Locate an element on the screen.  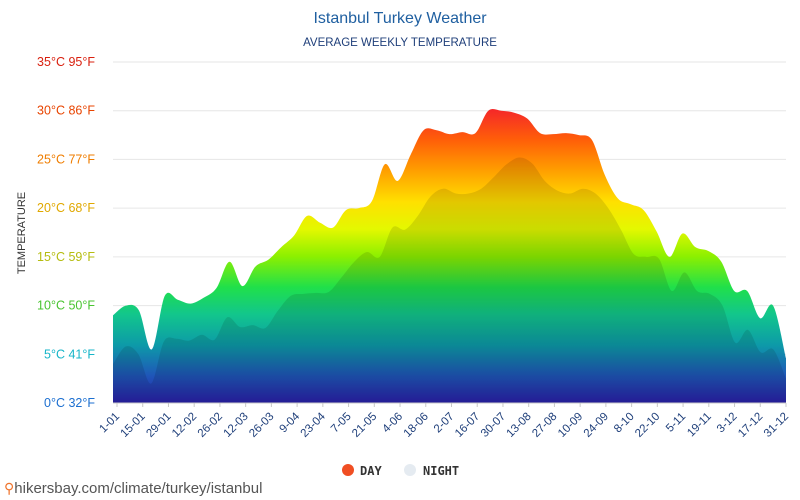
footer-link: ⚲hikersbay.com/climate/turkey/istanbul is located at coordinates (133, 488).